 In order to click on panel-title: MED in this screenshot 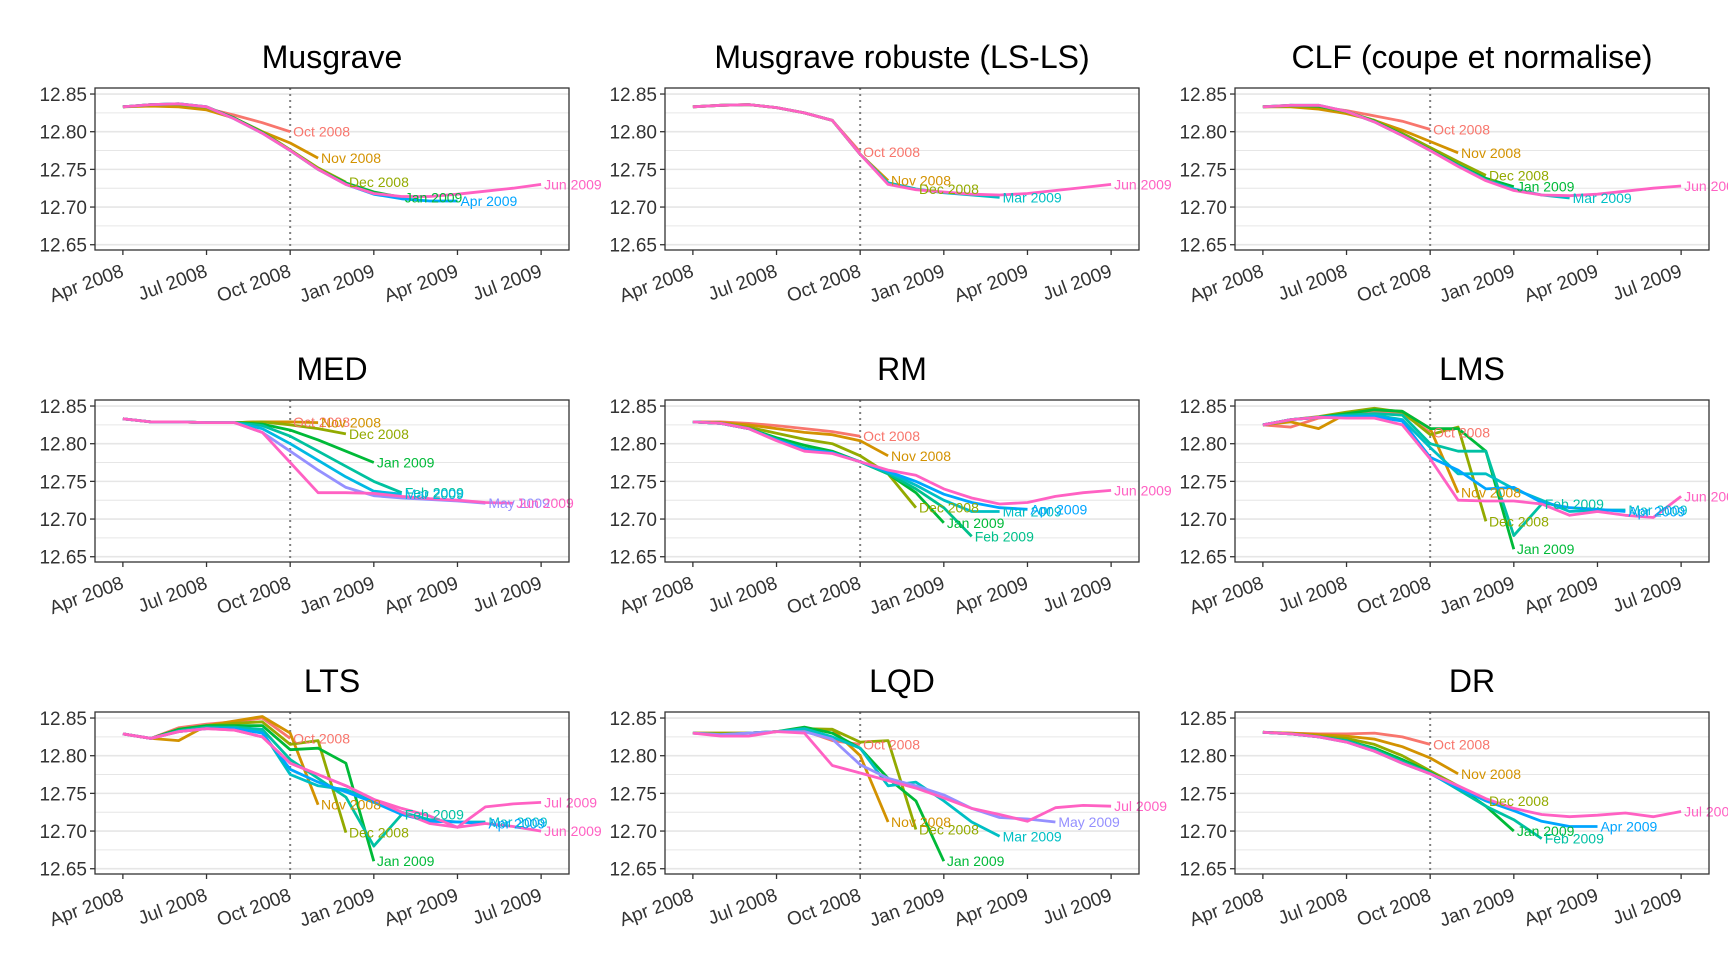, I will do `click(331, 369)`.